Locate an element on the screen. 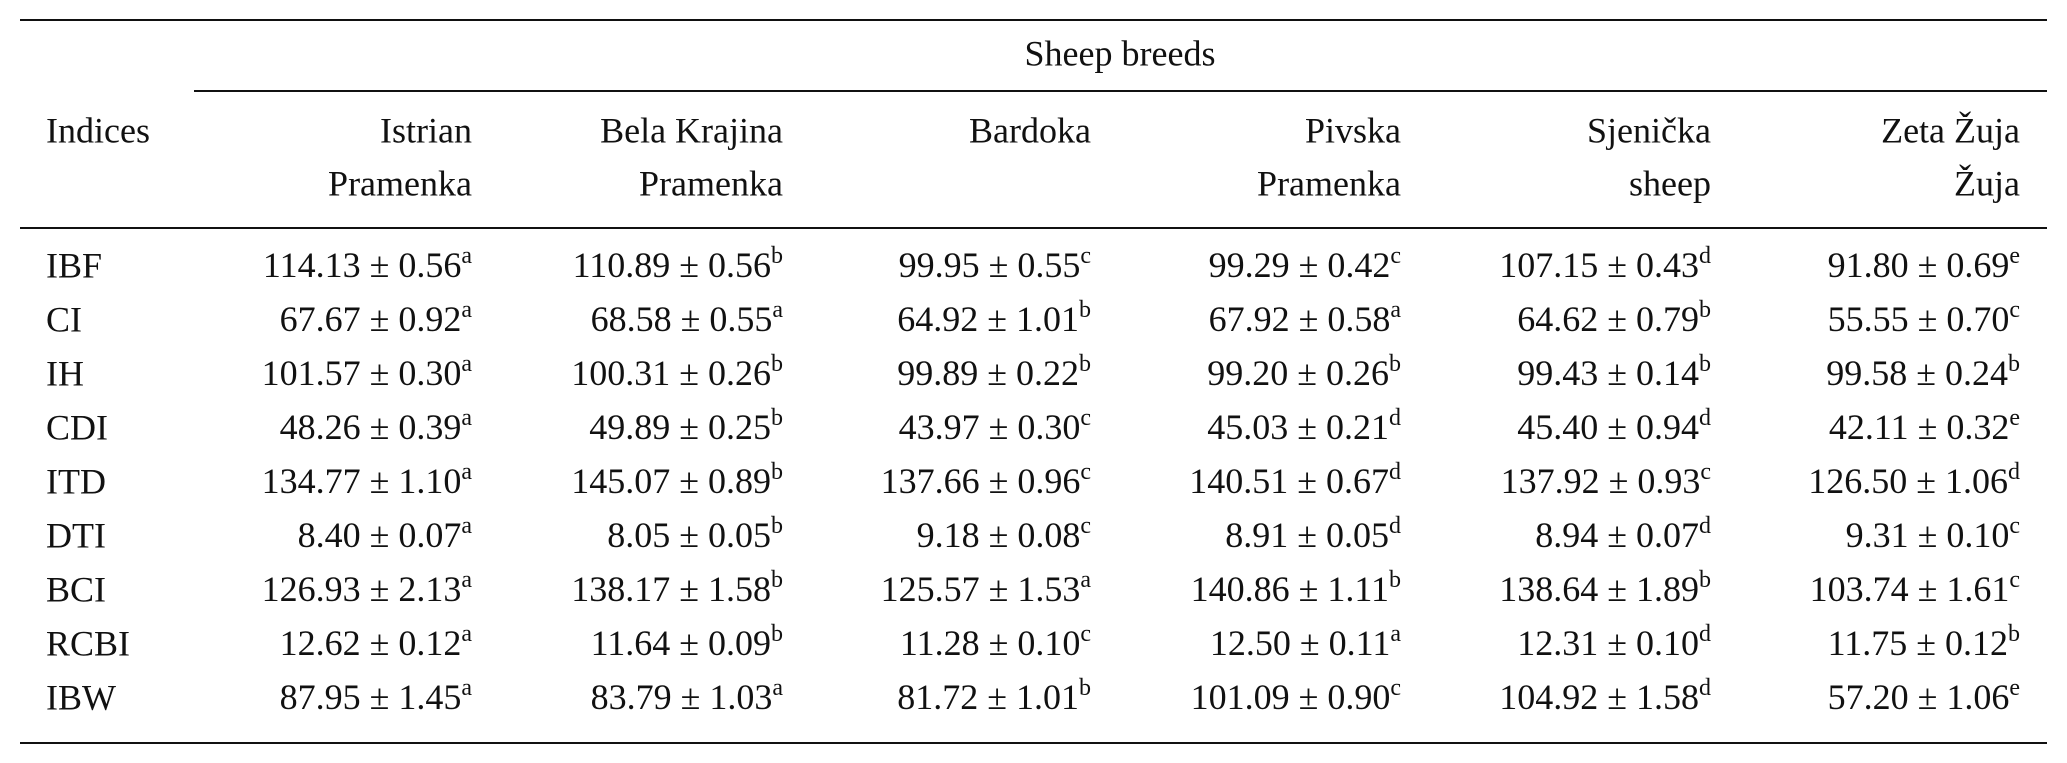 Image resolution: width=2067 pixels, height=763 pixels. column-header: Sjenička is located at coordinates (1649, 130).